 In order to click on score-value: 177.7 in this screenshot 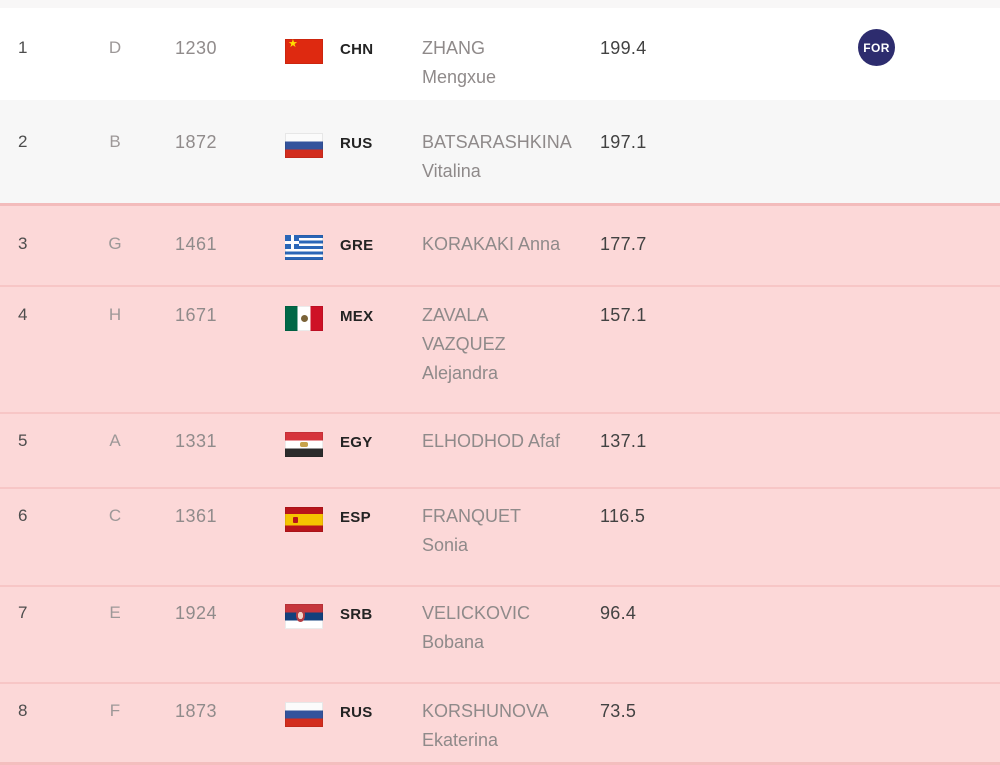, I will do `click(623, 244)`.